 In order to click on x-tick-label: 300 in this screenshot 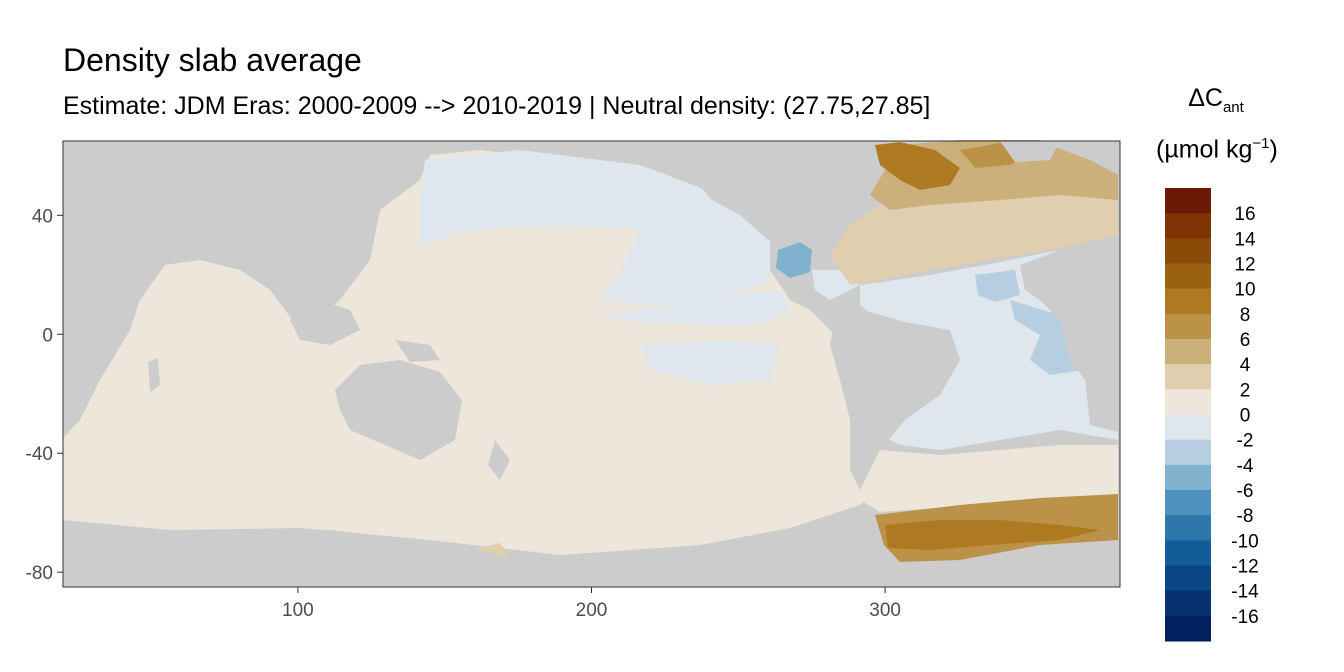, I will do `click(885, 610)`.